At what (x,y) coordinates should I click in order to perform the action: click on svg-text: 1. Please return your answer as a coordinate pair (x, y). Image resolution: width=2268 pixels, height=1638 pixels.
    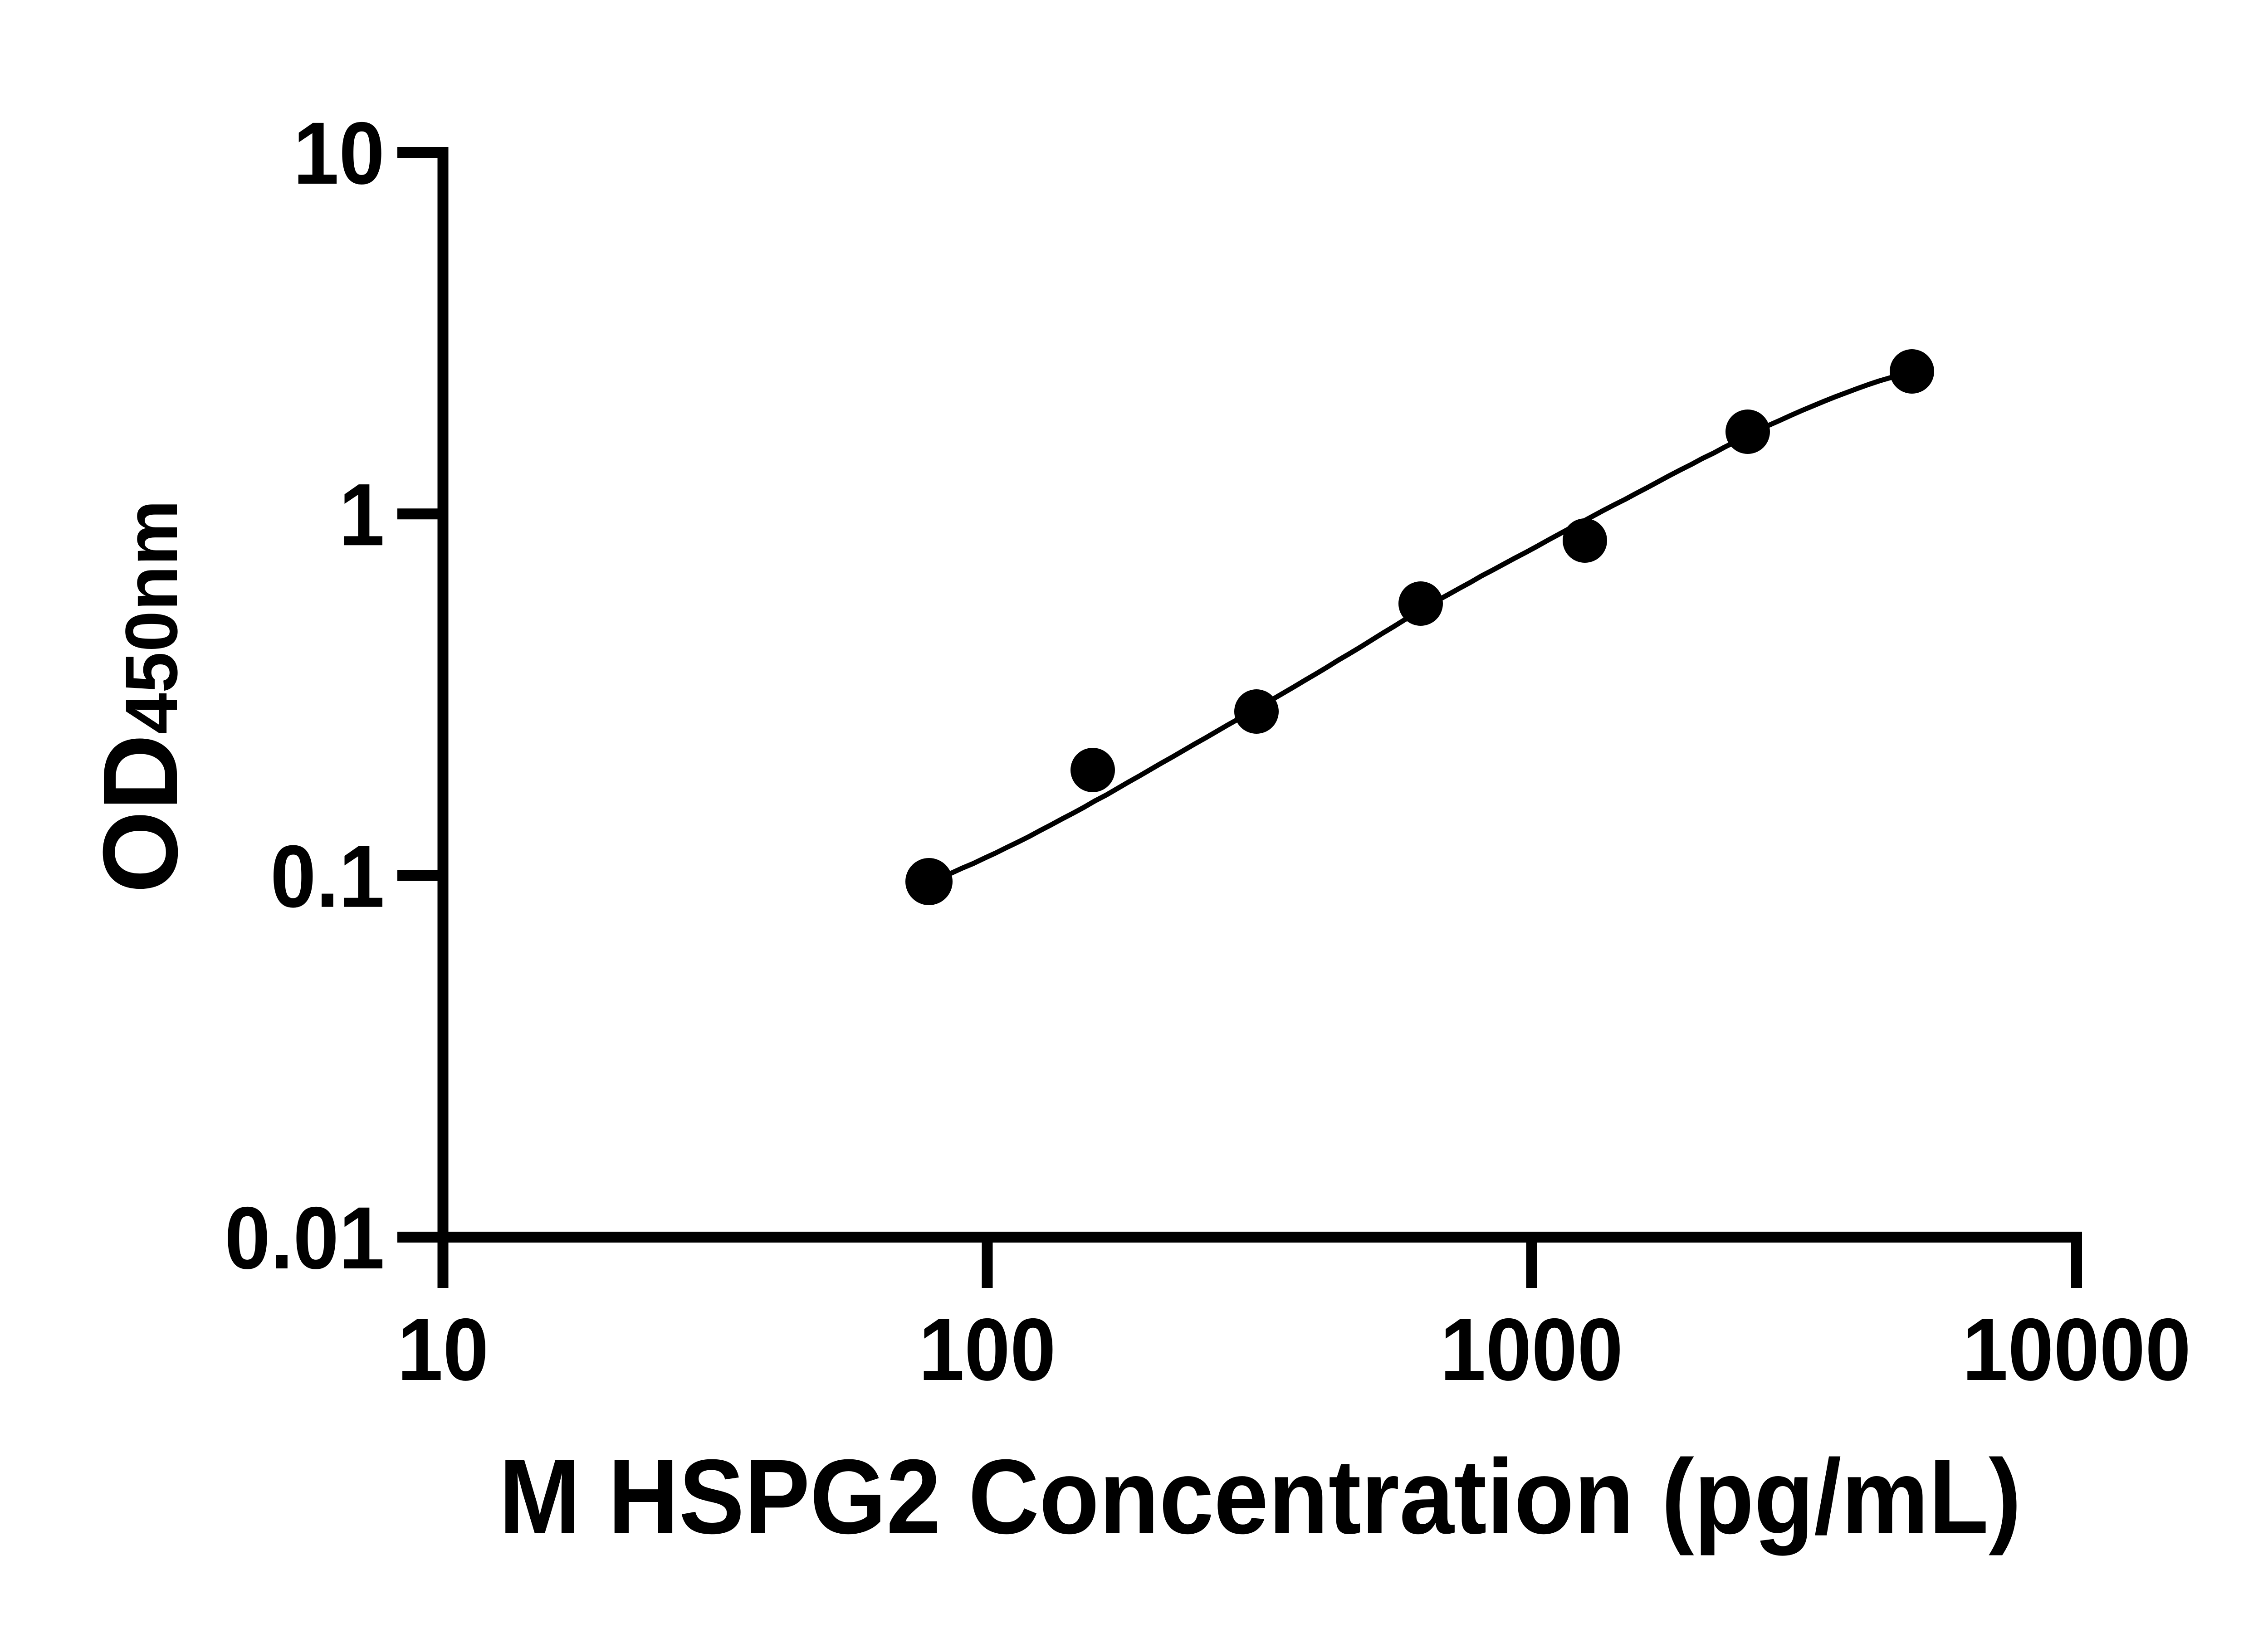
    Looking at the image, I should click on (362, 514).